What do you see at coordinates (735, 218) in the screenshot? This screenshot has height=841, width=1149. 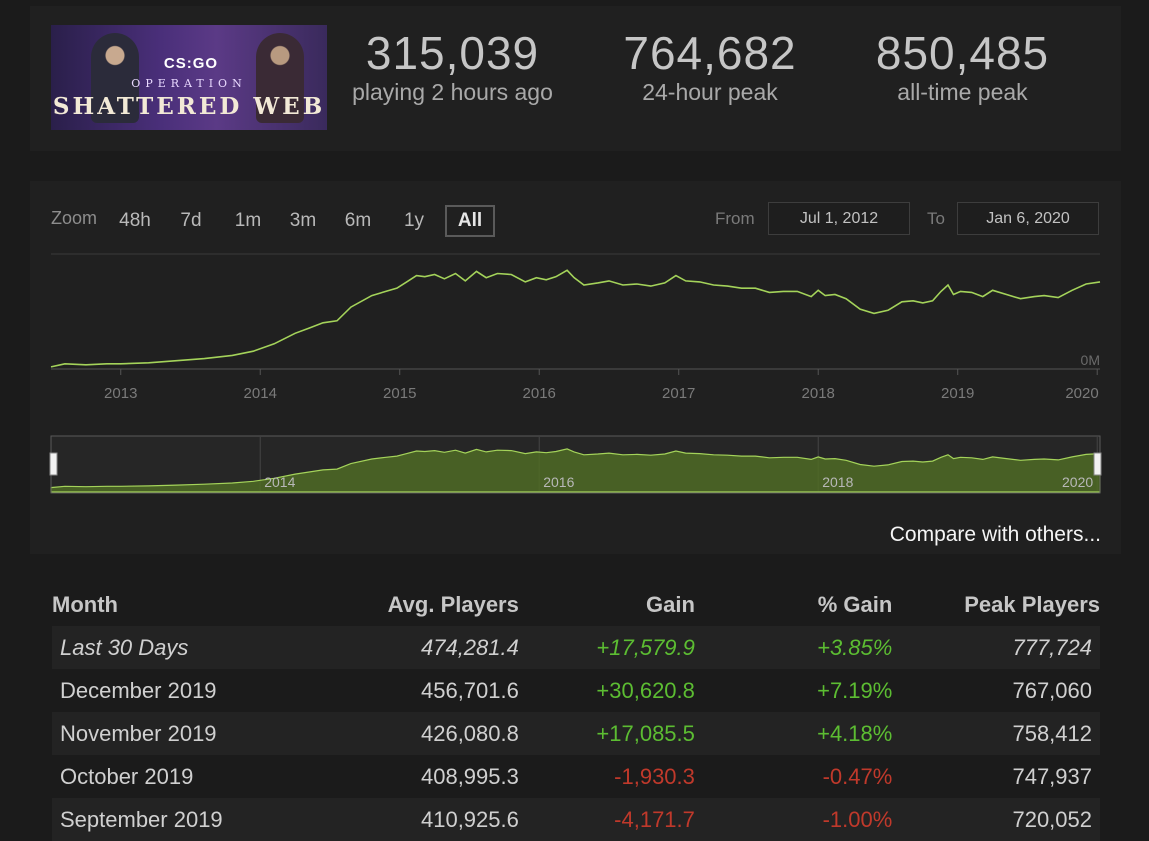 I see `range-from-label: From` at bounding box center [735, 218].